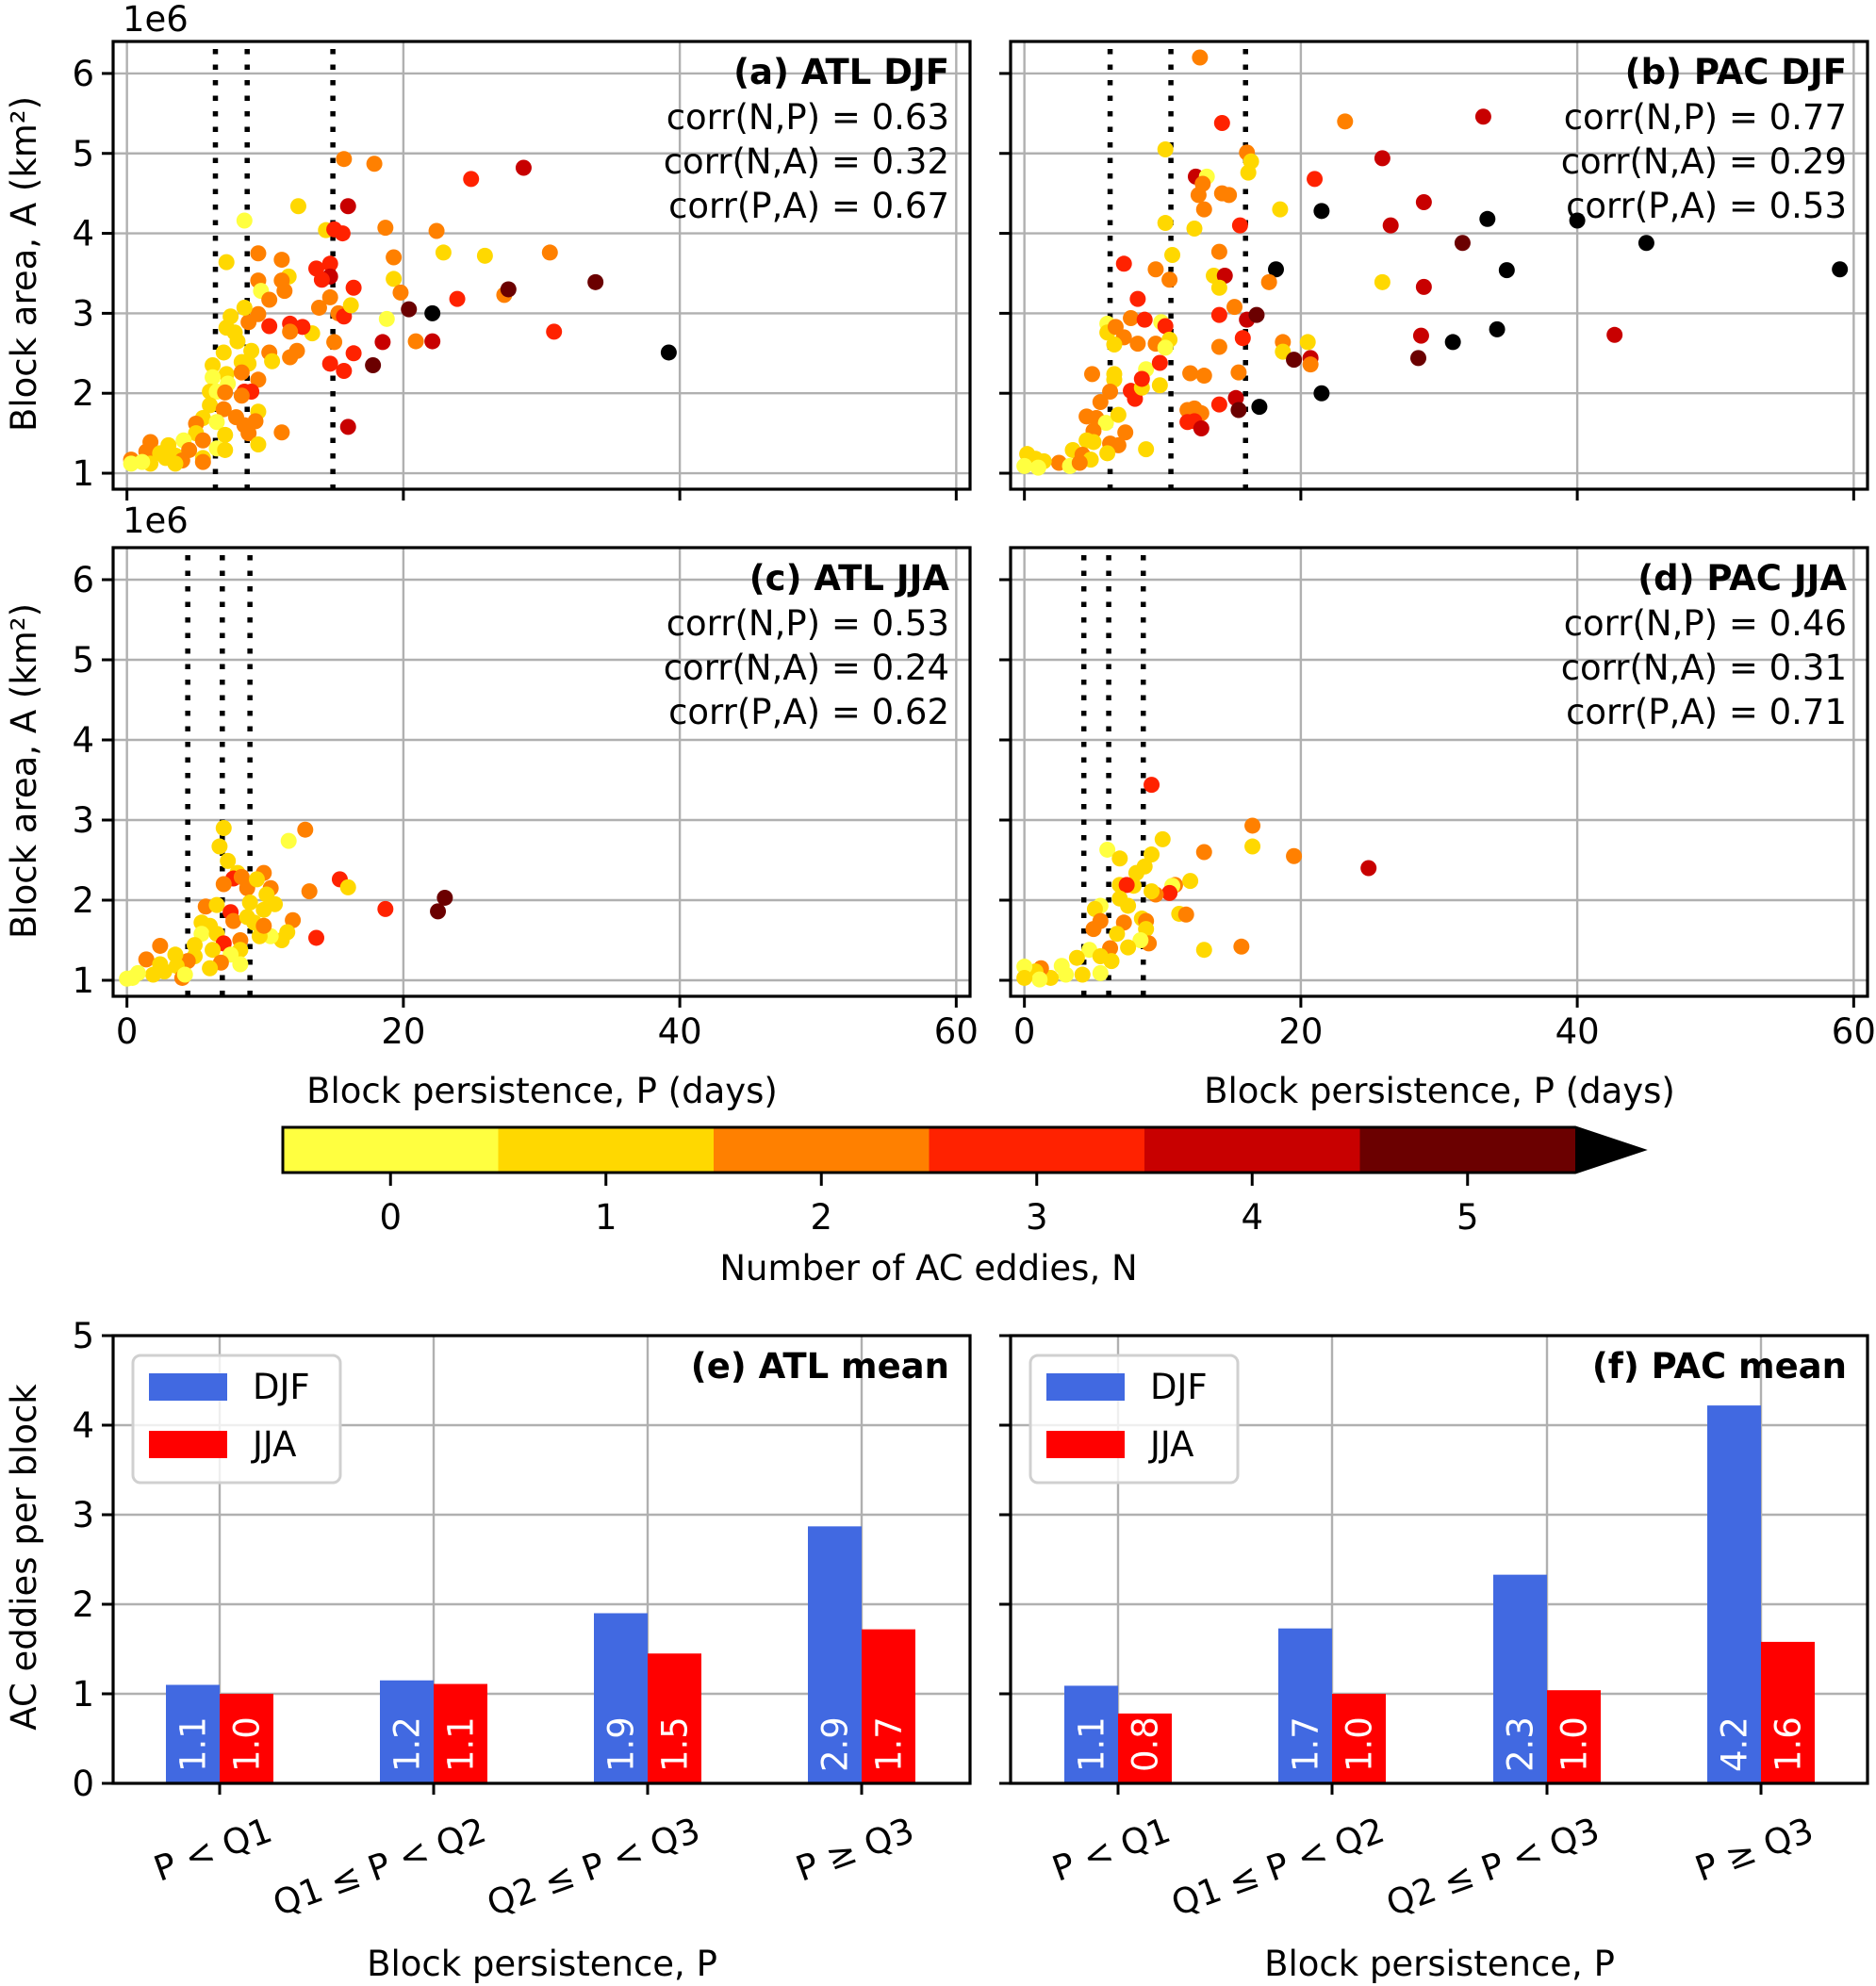  What do you see at coordinates (1704, 161) in the screenshot?
I see `correlation-annotation: corr(N,A) = 0.29` at bounding box center [1704, 161].